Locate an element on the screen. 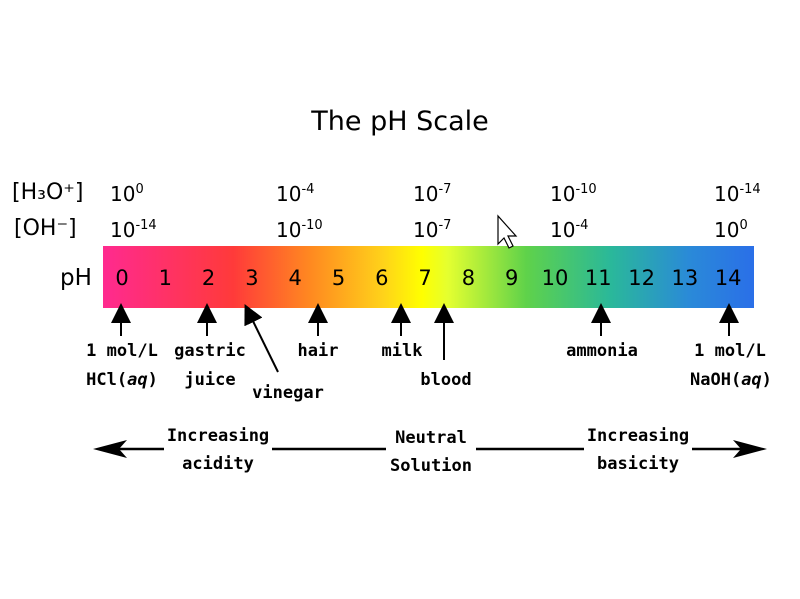  right-arrow-head is located at coordinates (750, 449).